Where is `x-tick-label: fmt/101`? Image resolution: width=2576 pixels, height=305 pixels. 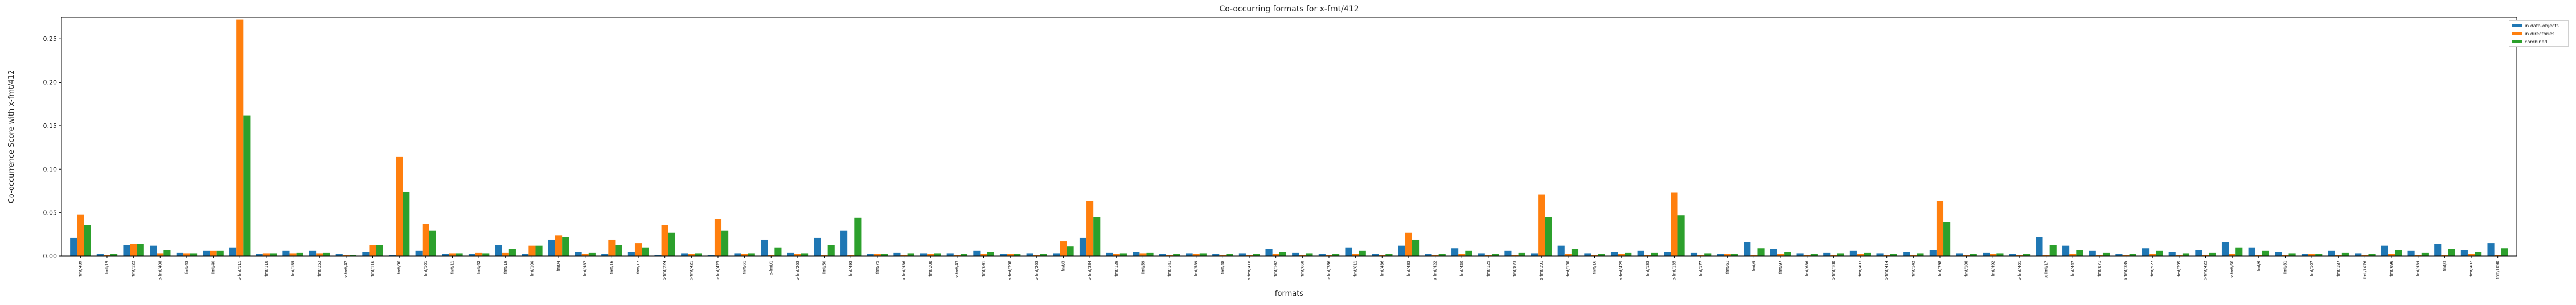 x-tick-label: fmt/101 is located at coordinates (426, 269).